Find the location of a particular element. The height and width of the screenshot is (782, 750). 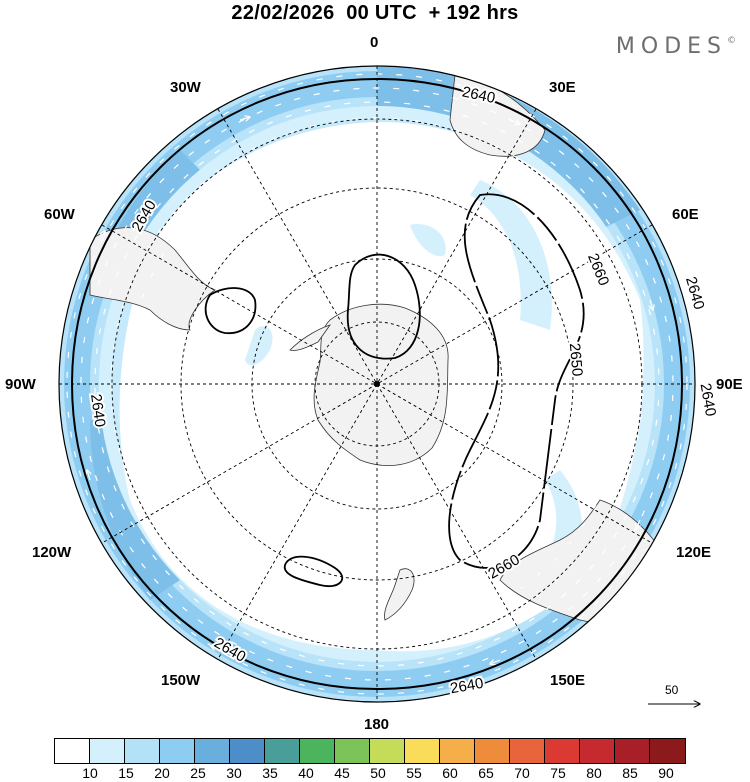

colorbar-ticks: 10 15 20 25 30 35 40 45 50 55 60 65 70 75 80 85 90 is located at coordinates (378, 773).